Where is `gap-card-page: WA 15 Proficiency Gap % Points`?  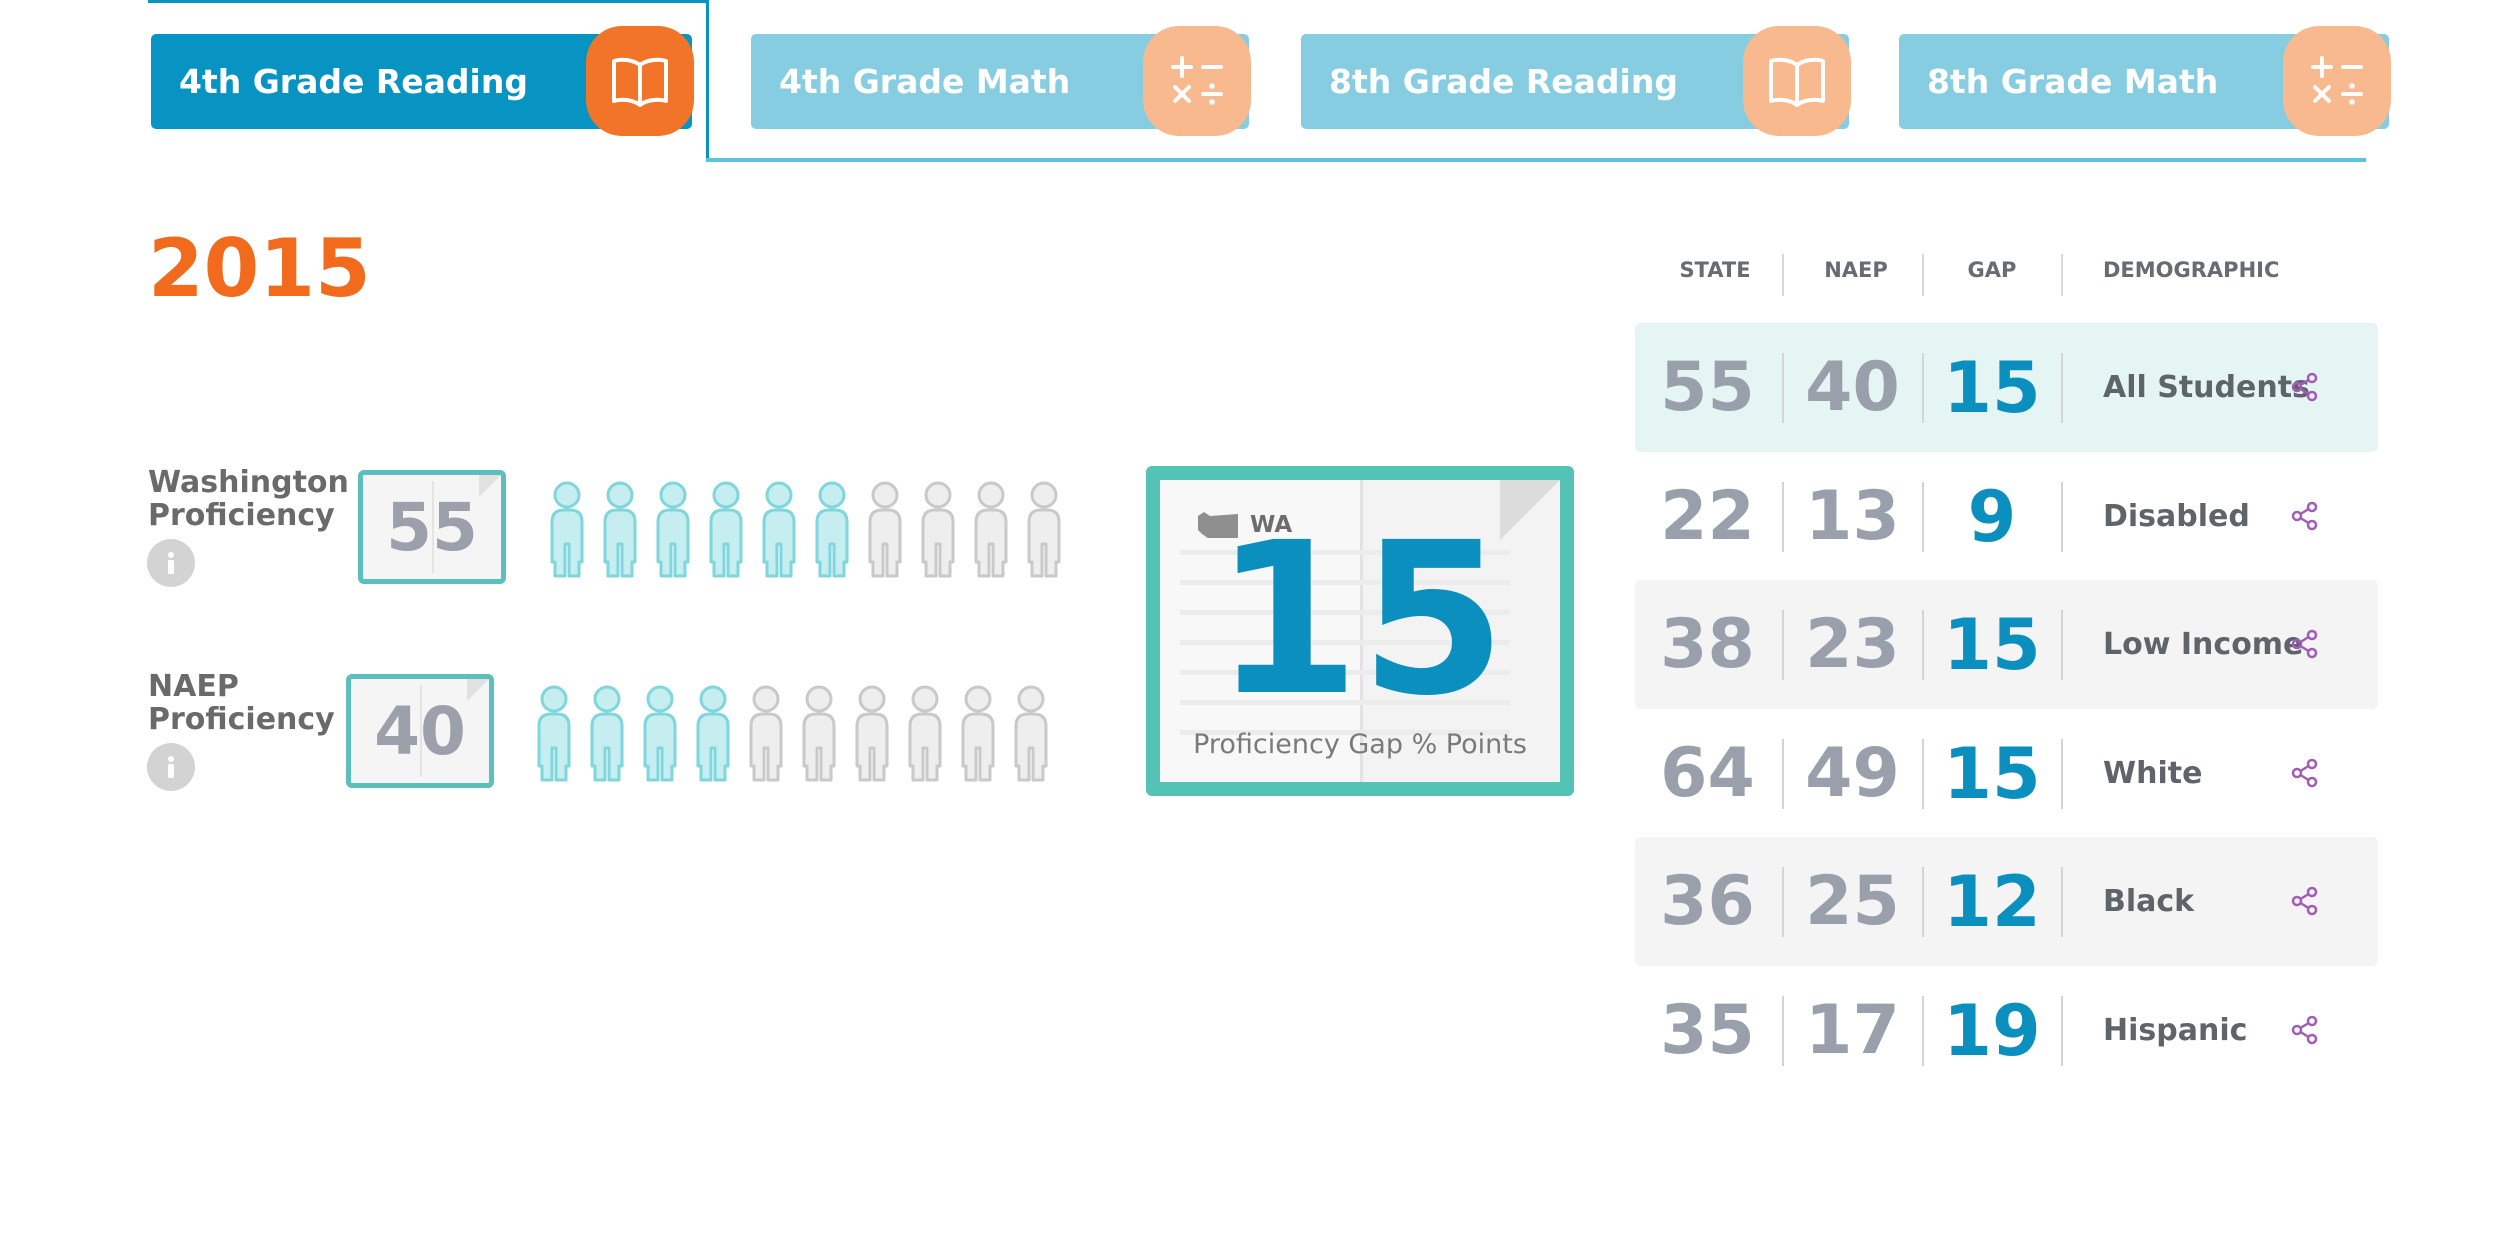 gap-card-page: WA 15 Proficiency Gap % Points is located at coordinates (1360, 631).